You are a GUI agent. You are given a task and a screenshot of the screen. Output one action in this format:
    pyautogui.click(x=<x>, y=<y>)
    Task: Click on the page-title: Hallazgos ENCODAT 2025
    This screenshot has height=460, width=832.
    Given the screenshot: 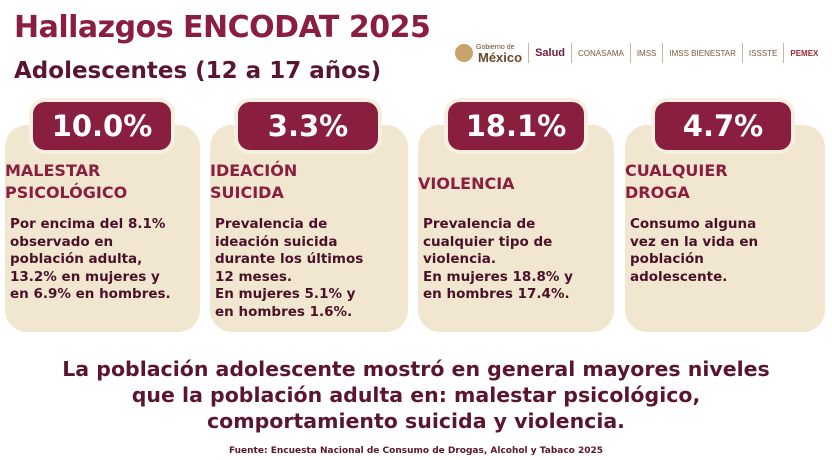 What is the action you would take?
    pyautogui.click(x=222, y=27)
    